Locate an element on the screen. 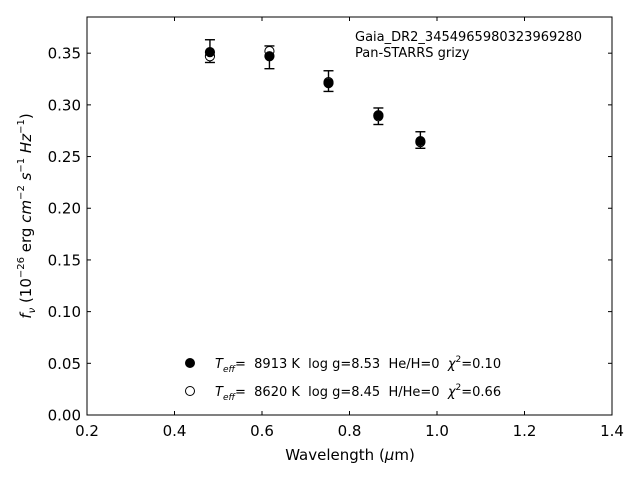 The image size is (640, 480). x-tick-label: 1.2 is located at coordinates (525, 431).